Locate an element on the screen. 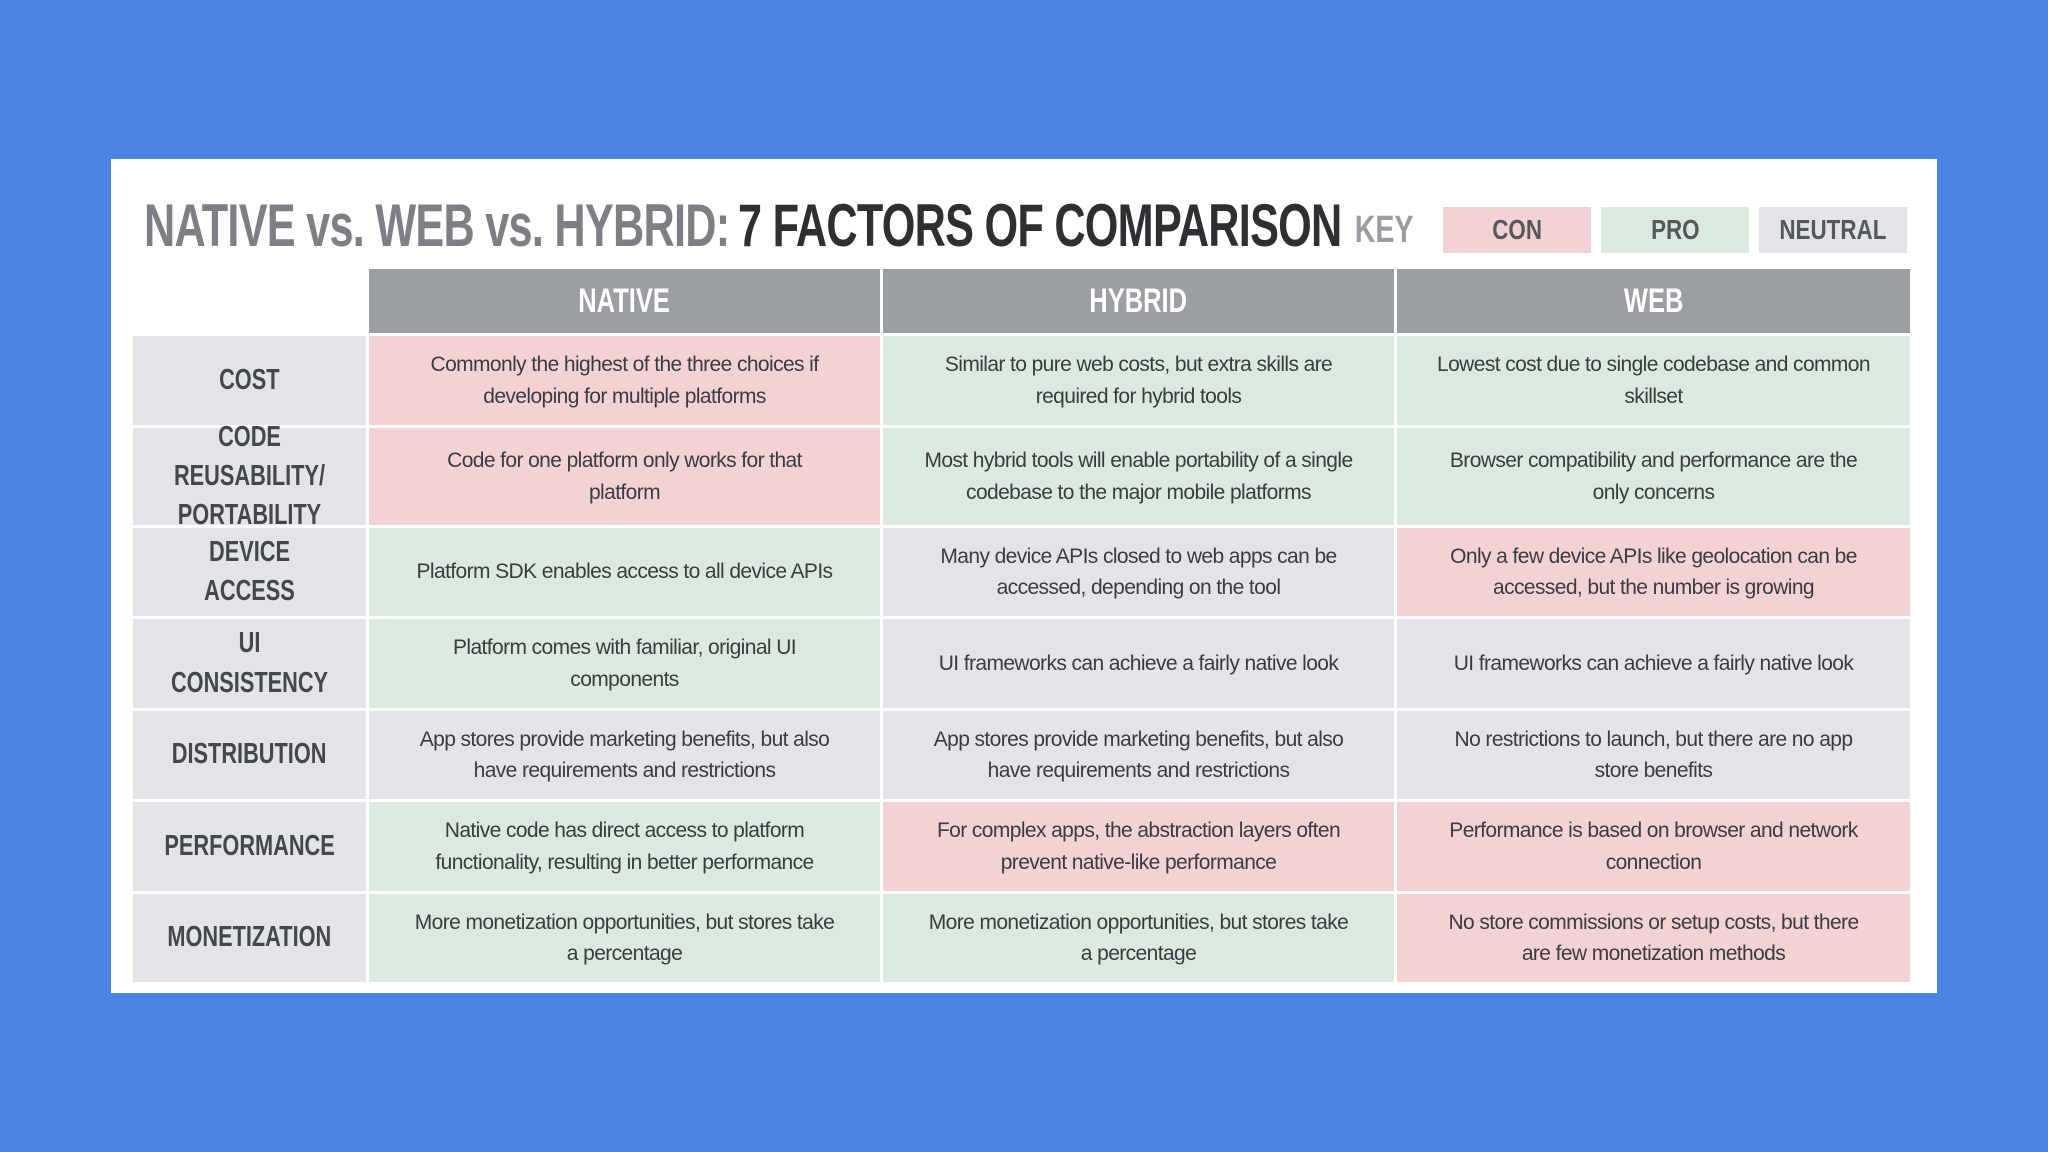 This screenshot has width=2048, height=1152. row-label: UI CONSISTENCY is located at coordinates (249, 663).